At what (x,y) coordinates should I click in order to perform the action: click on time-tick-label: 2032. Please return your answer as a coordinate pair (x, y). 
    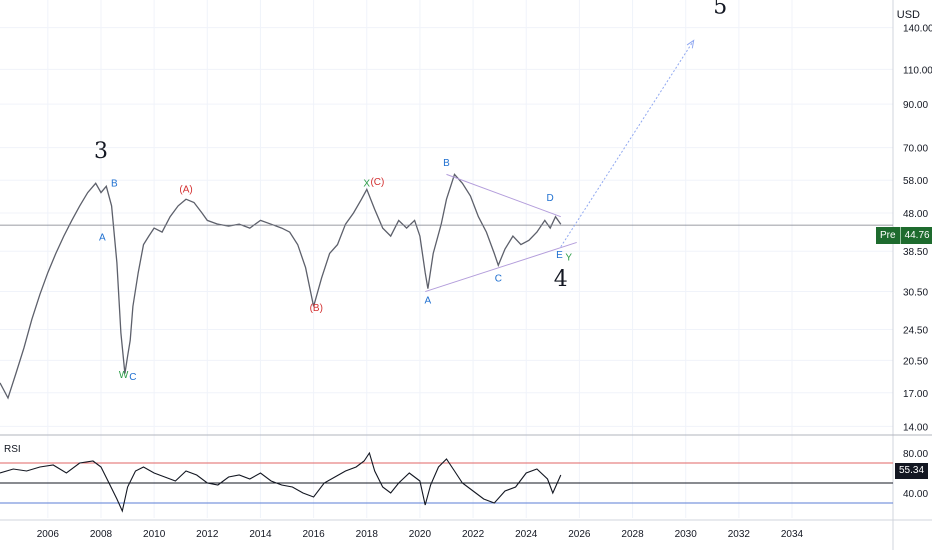
    Looking at the image, I should click on (739, 534).